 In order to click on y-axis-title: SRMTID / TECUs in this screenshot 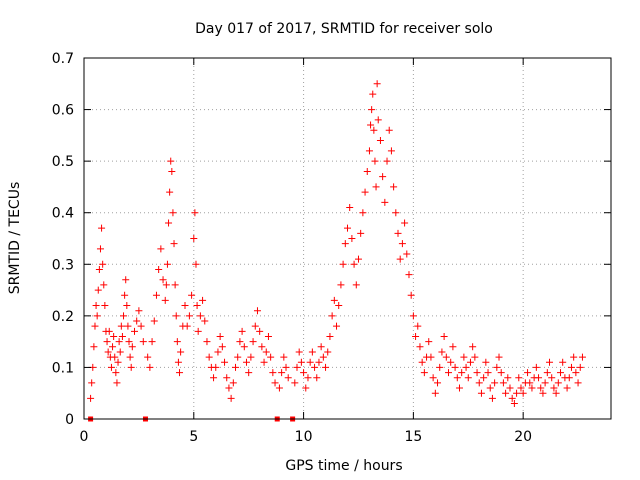, I will do `click(15, 238)`.